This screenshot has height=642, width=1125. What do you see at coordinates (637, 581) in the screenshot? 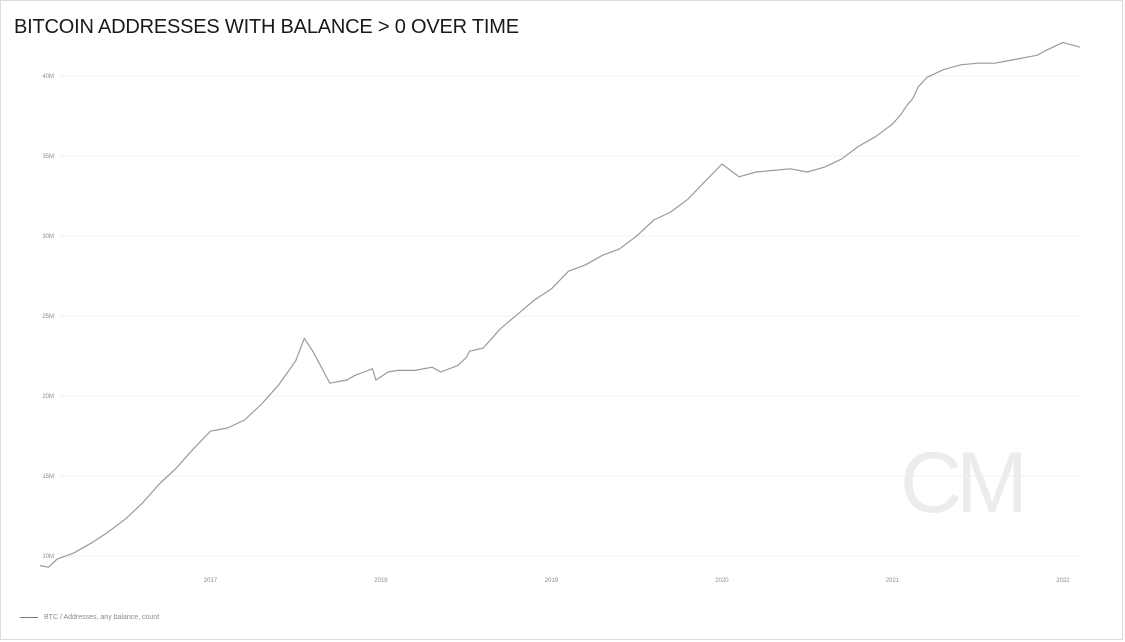
I see `x-axis-ticks: 2017 2018 2019 2020 2021 2022` at bounding box center [637, 581].